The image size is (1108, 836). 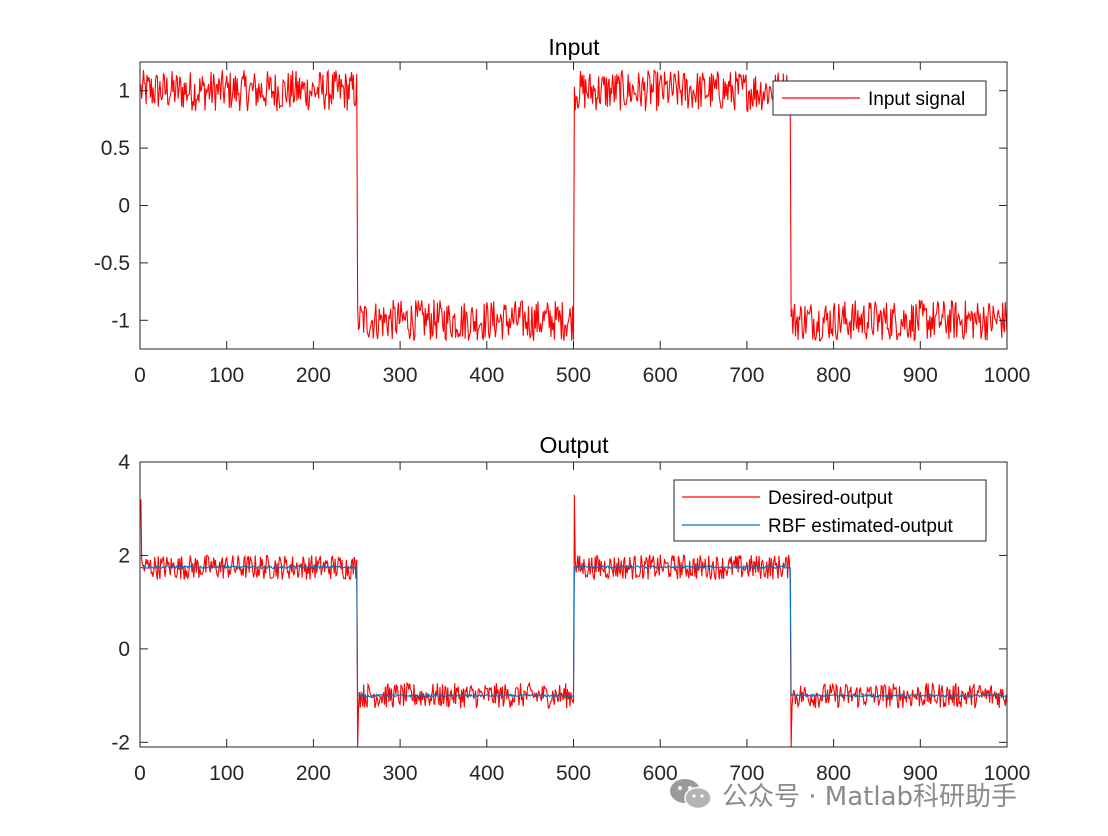 I want to click on input-ytick-label: -1, so click(x=120, y=320).